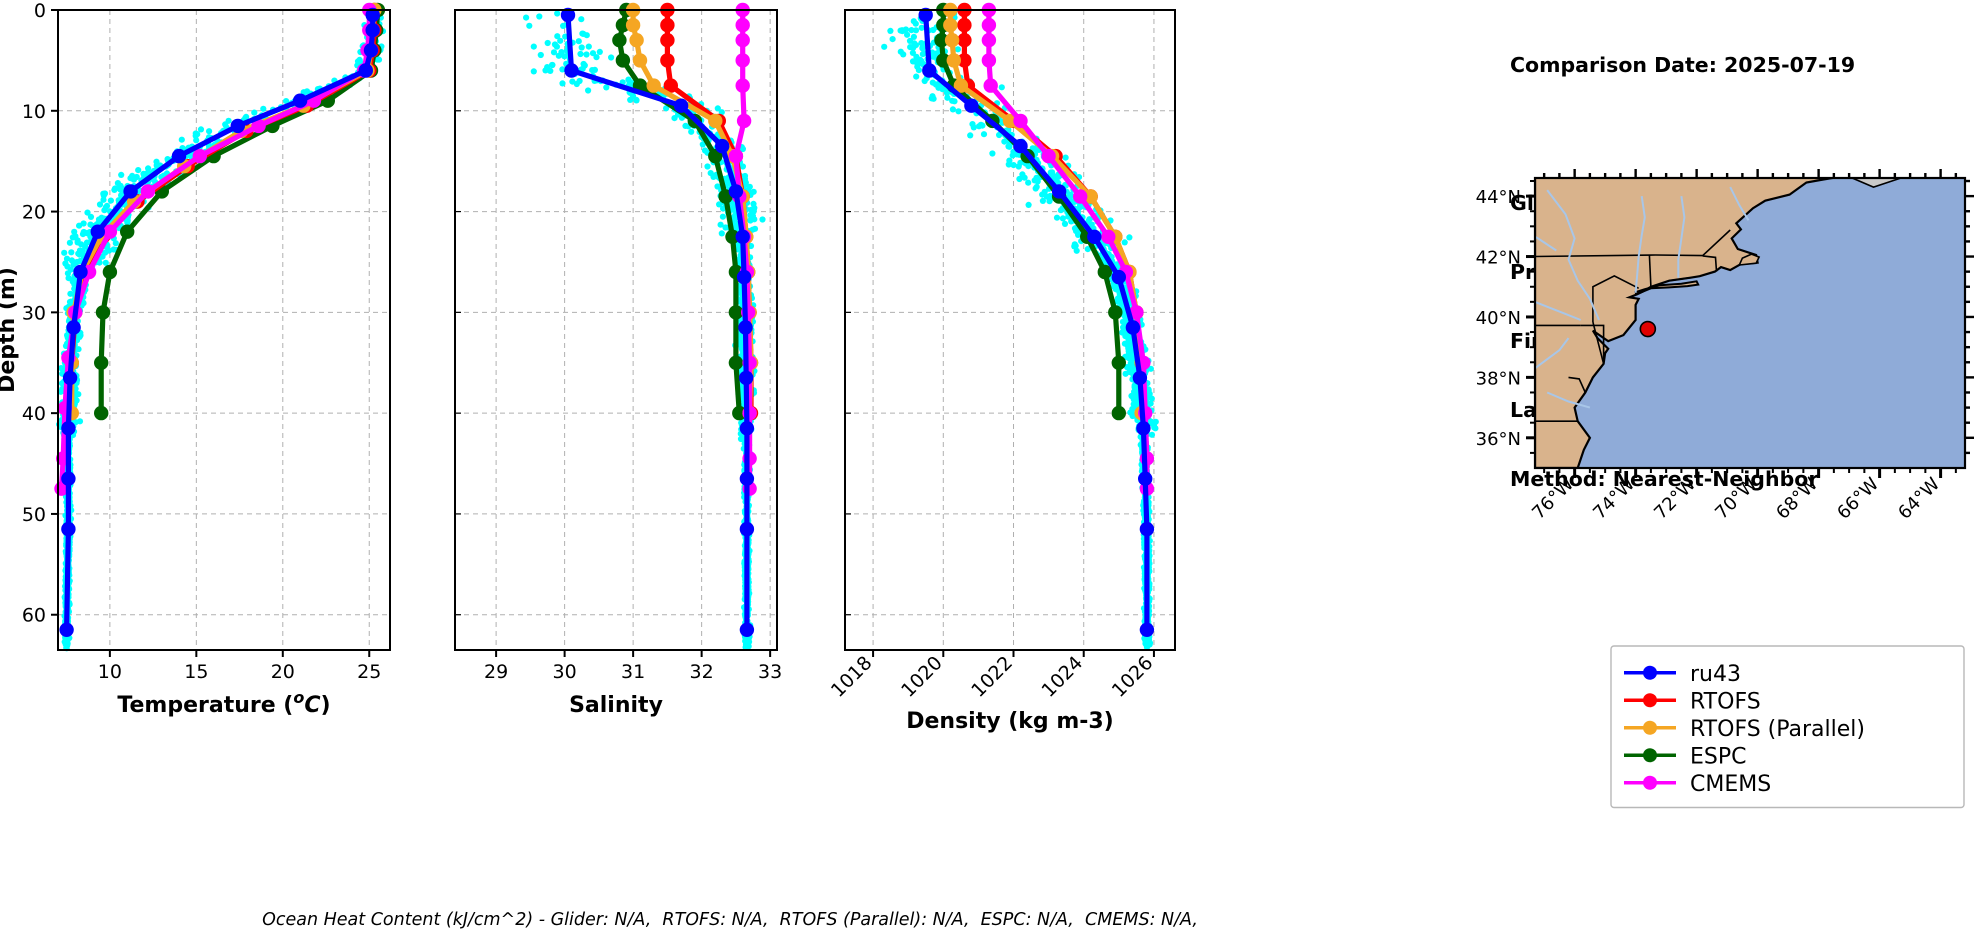 This screenshot has width=1980, height=934. What do you see at coordinates (1498, 378) in the screenshot?
I see `lat-tick-label: 38°N` at bounding box center [1498, 378].